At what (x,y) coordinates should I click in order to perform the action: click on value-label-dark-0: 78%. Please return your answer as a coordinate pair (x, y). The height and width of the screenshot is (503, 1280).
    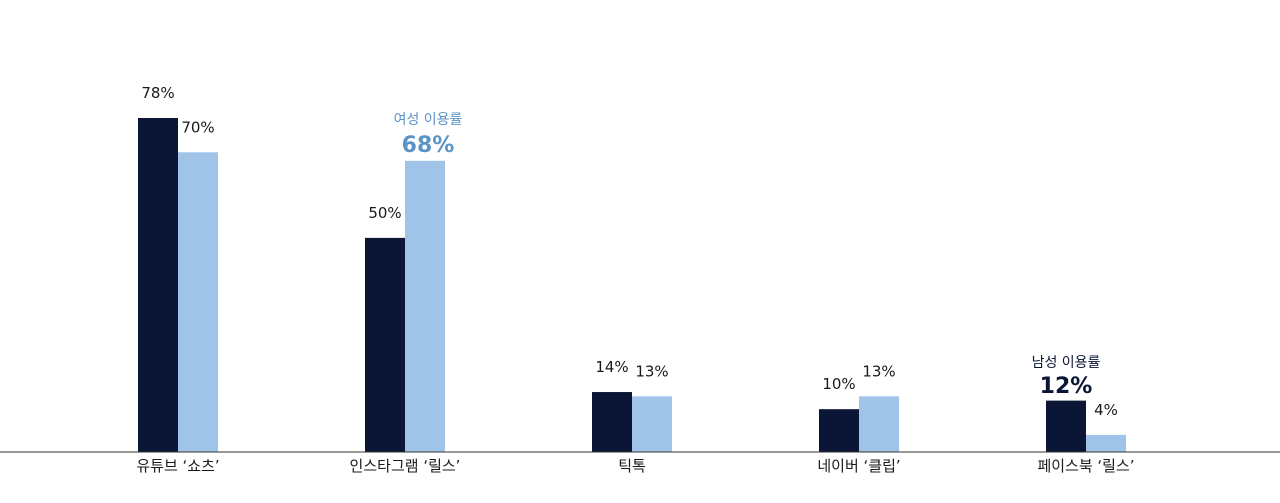
    Looking at the image, I should click on (157, 93).